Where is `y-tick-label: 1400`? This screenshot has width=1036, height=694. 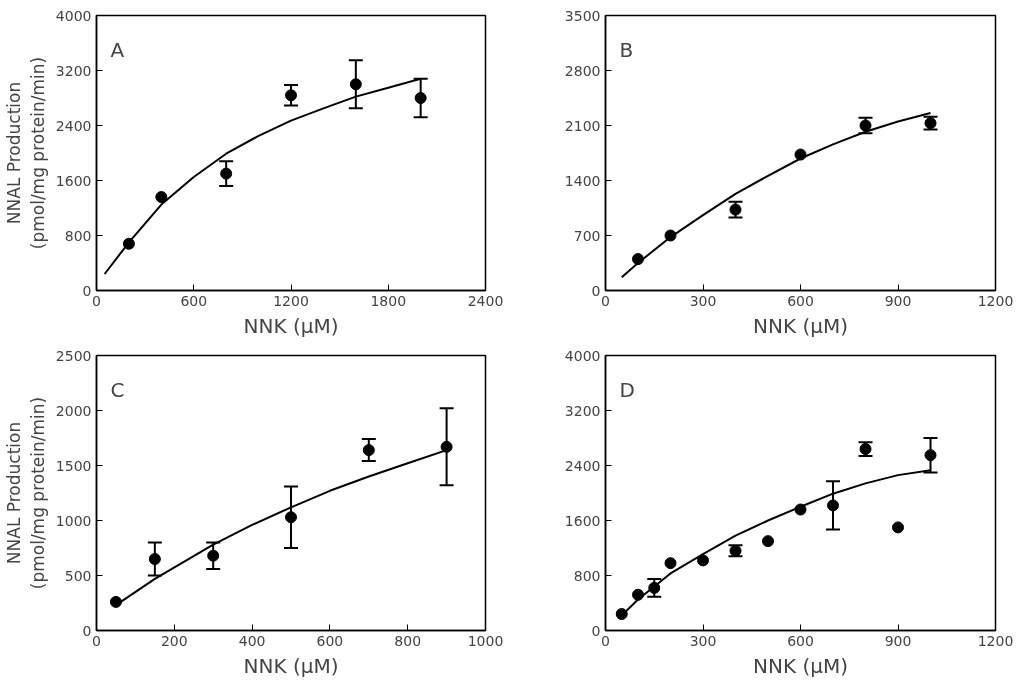
y-tick-label: 1400 is located at coordinates (582, 180).